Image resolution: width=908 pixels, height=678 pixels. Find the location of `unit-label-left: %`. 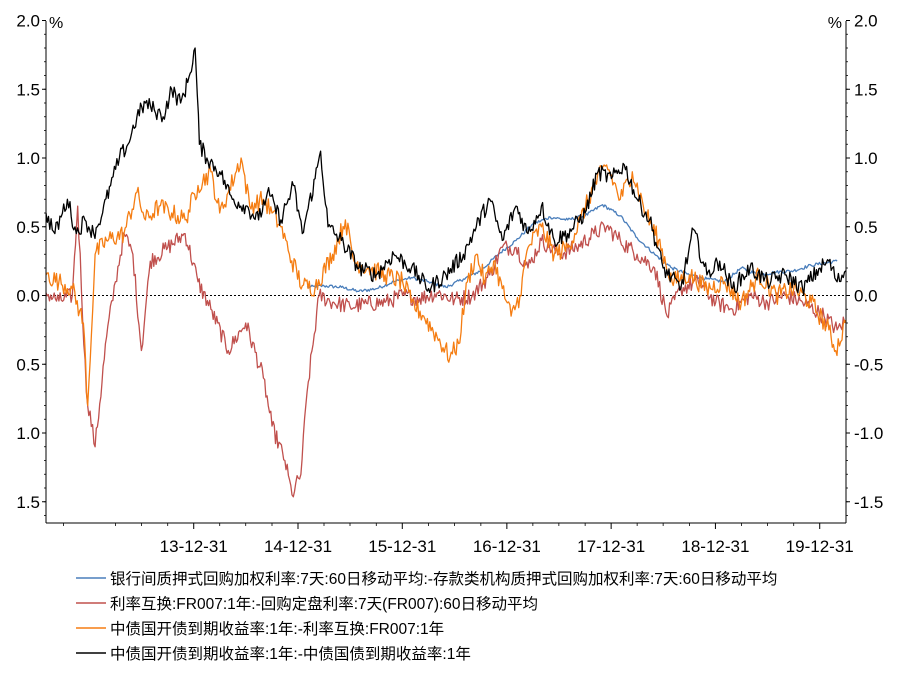

unit-label-left: % is located at coordinates (56, 23).